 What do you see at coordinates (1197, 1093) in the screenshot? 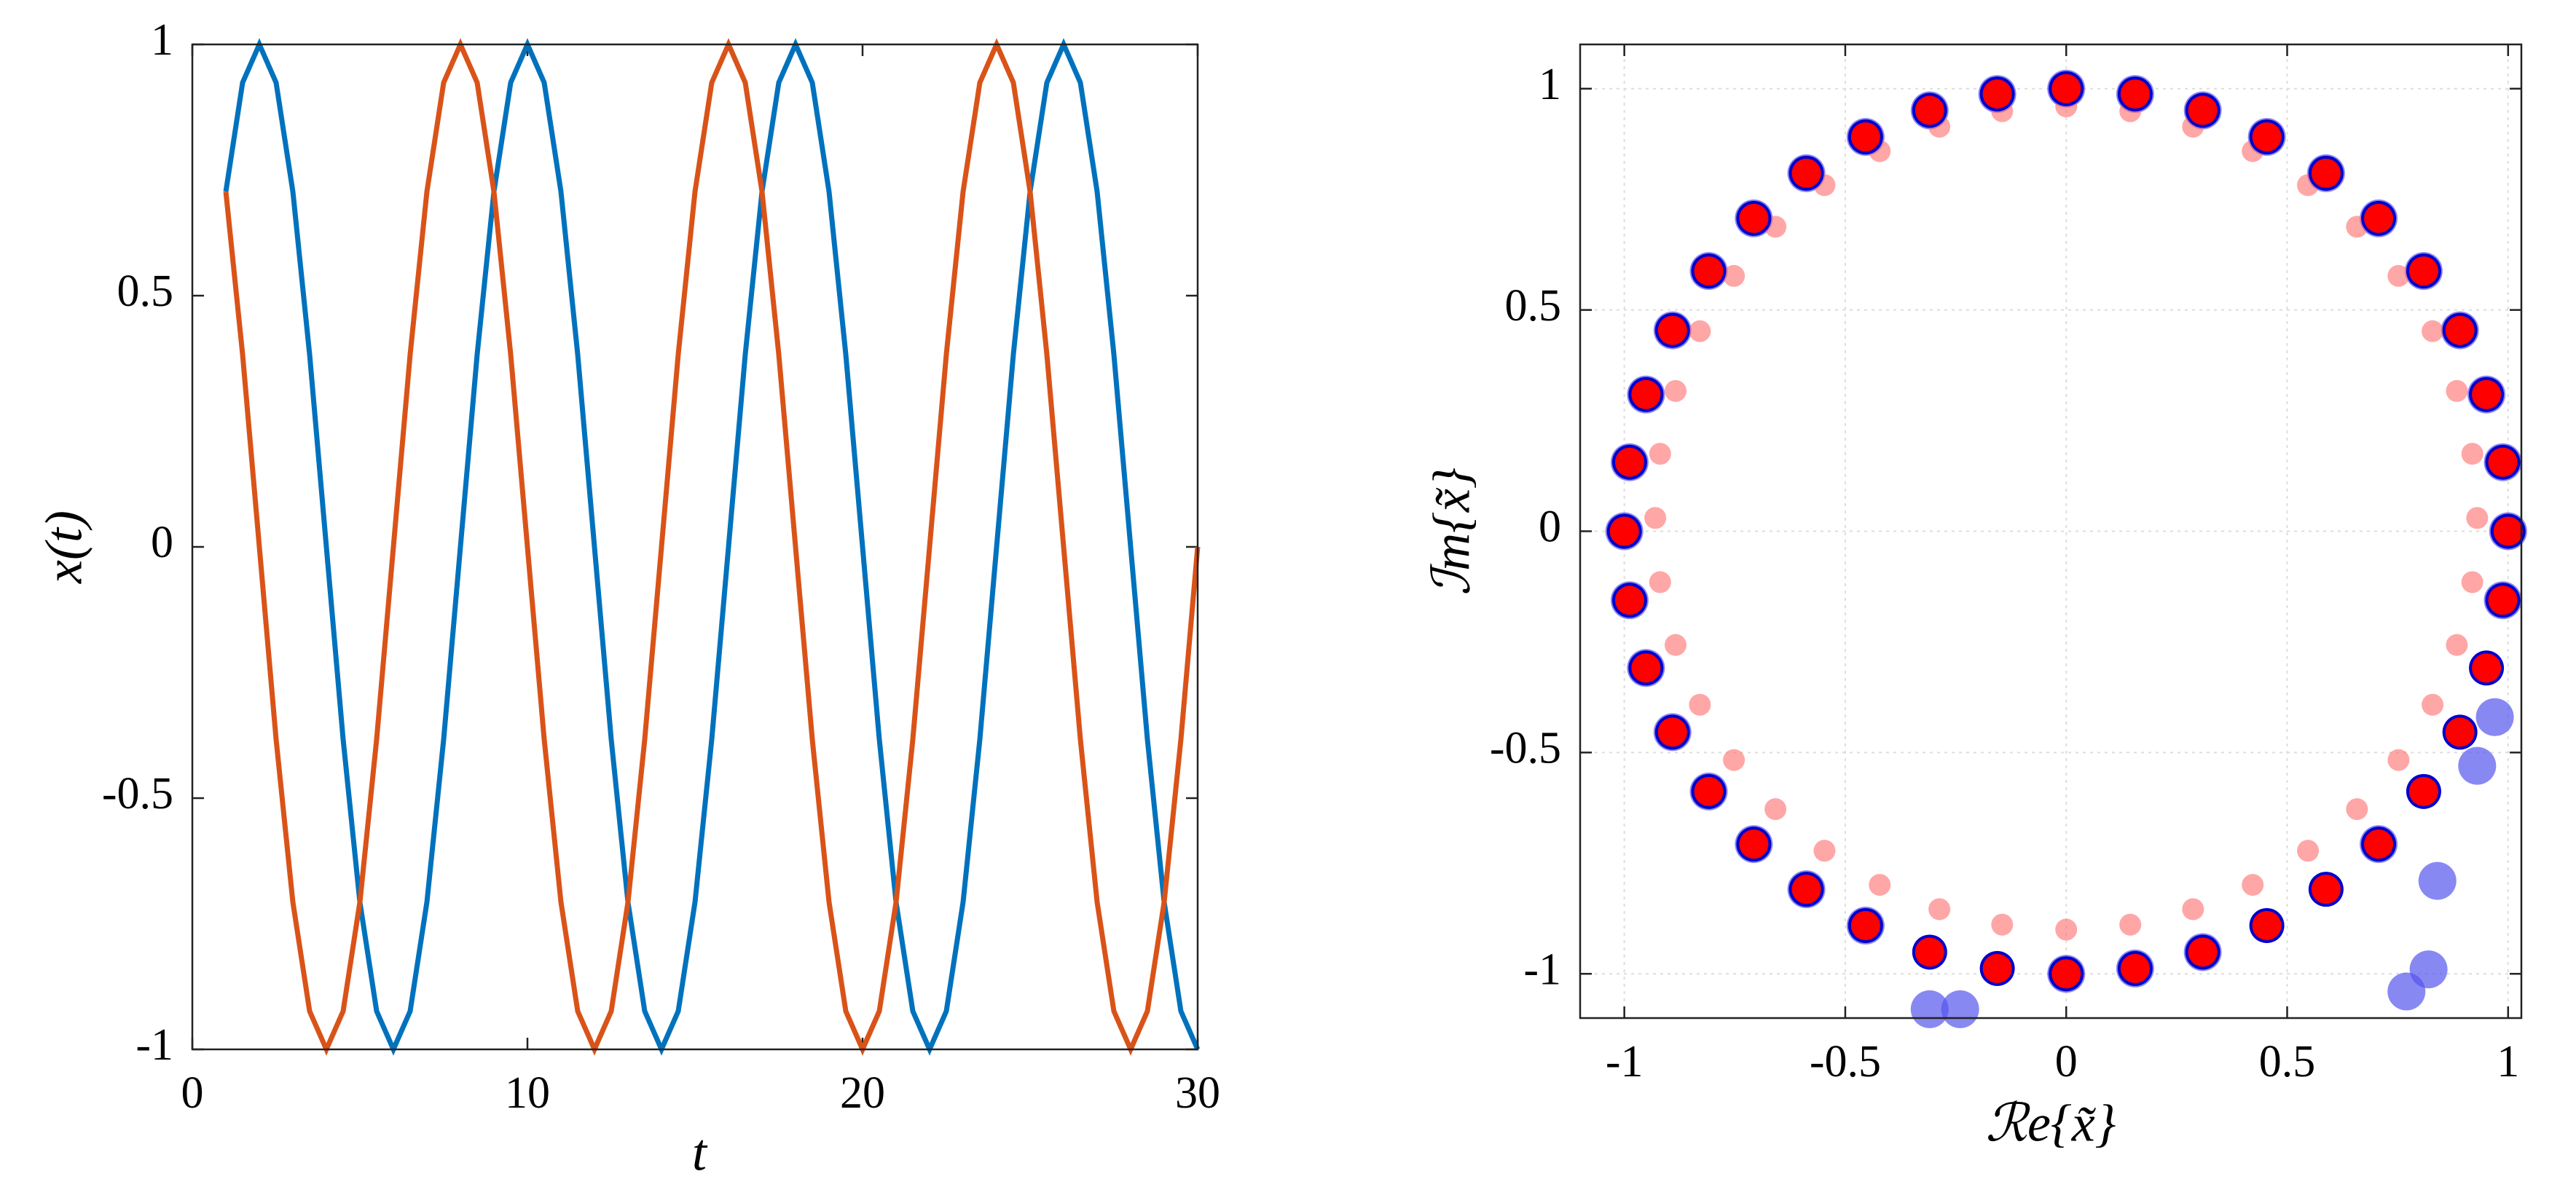
I see `x-tick-label: 30` at bounding box center [1197, 1093].